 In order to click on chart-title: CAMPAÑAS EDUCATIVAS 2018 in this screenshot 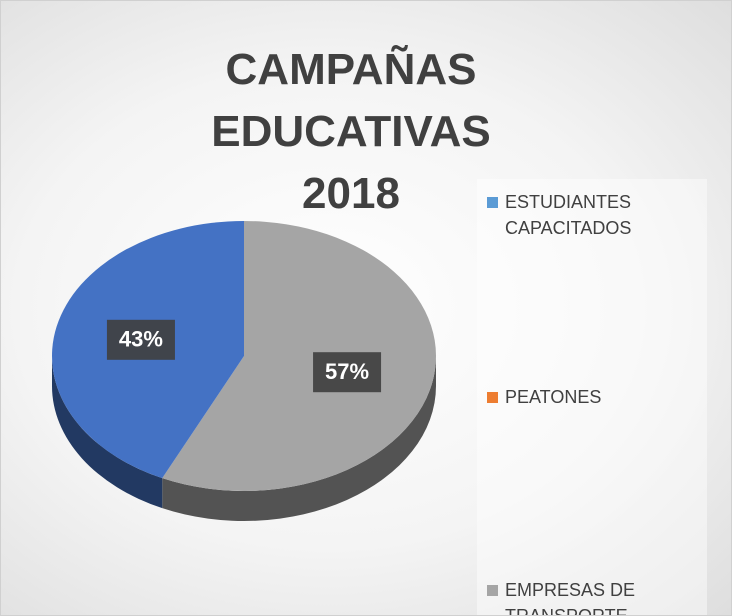, I will do `click(351, 131)`.